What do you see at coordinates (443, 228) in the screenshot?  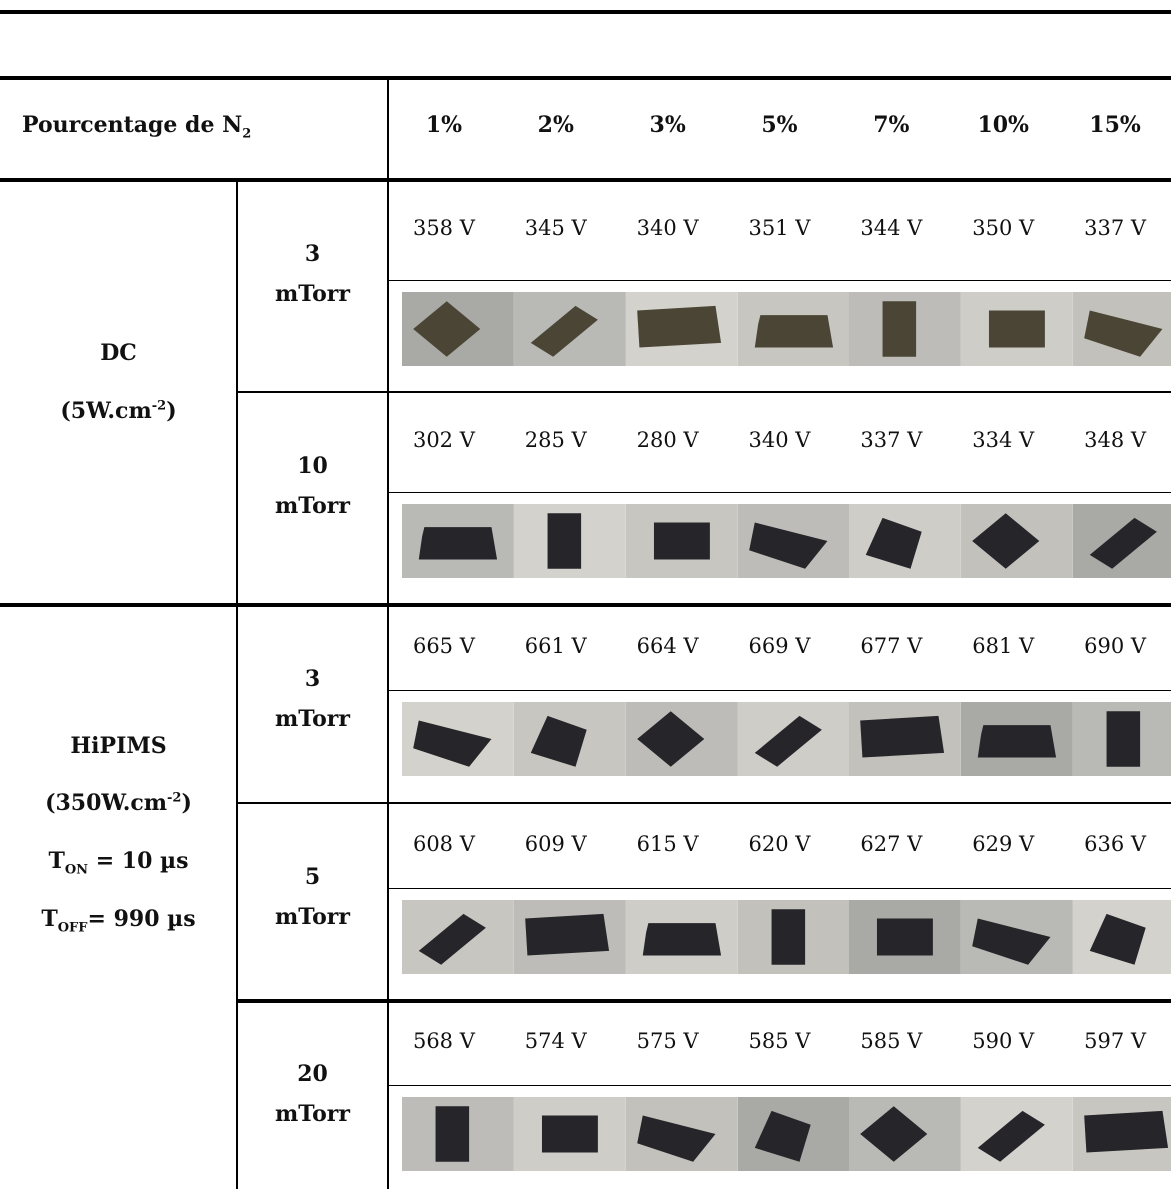 I see `voltage: 358 V` at bounding box center [443, 228].